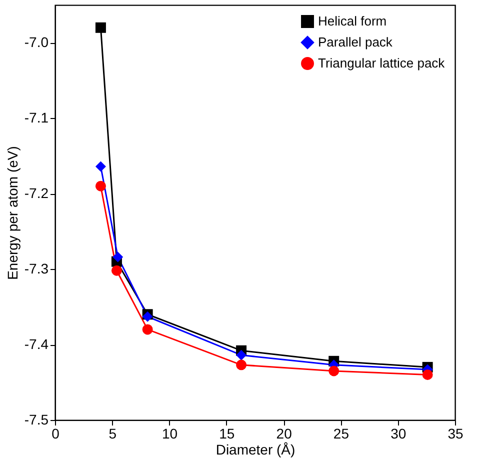 The height and width of the screenshot is (468, 483). I want to click on x-tick-label: 25, so click(341, 434).